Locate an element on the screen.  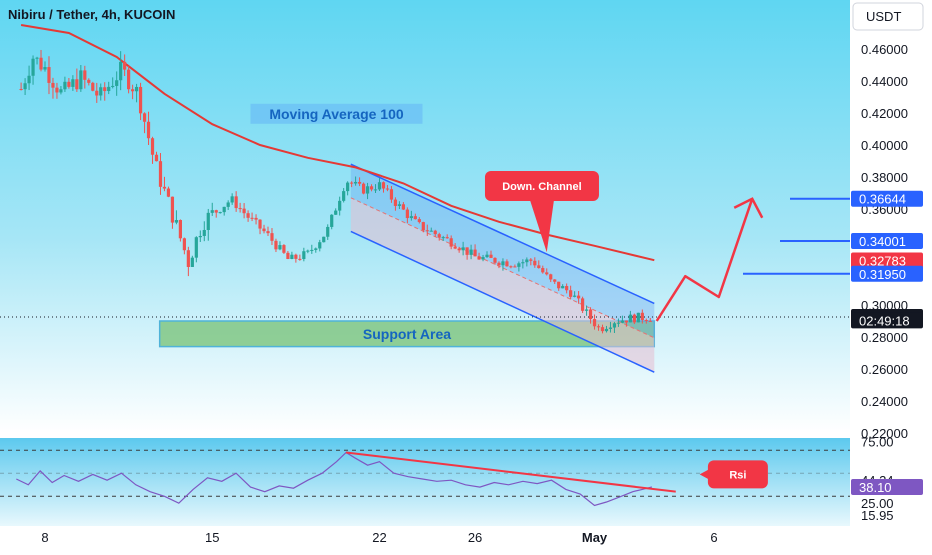
channel-upper-line is located at coordinates (502, 234).